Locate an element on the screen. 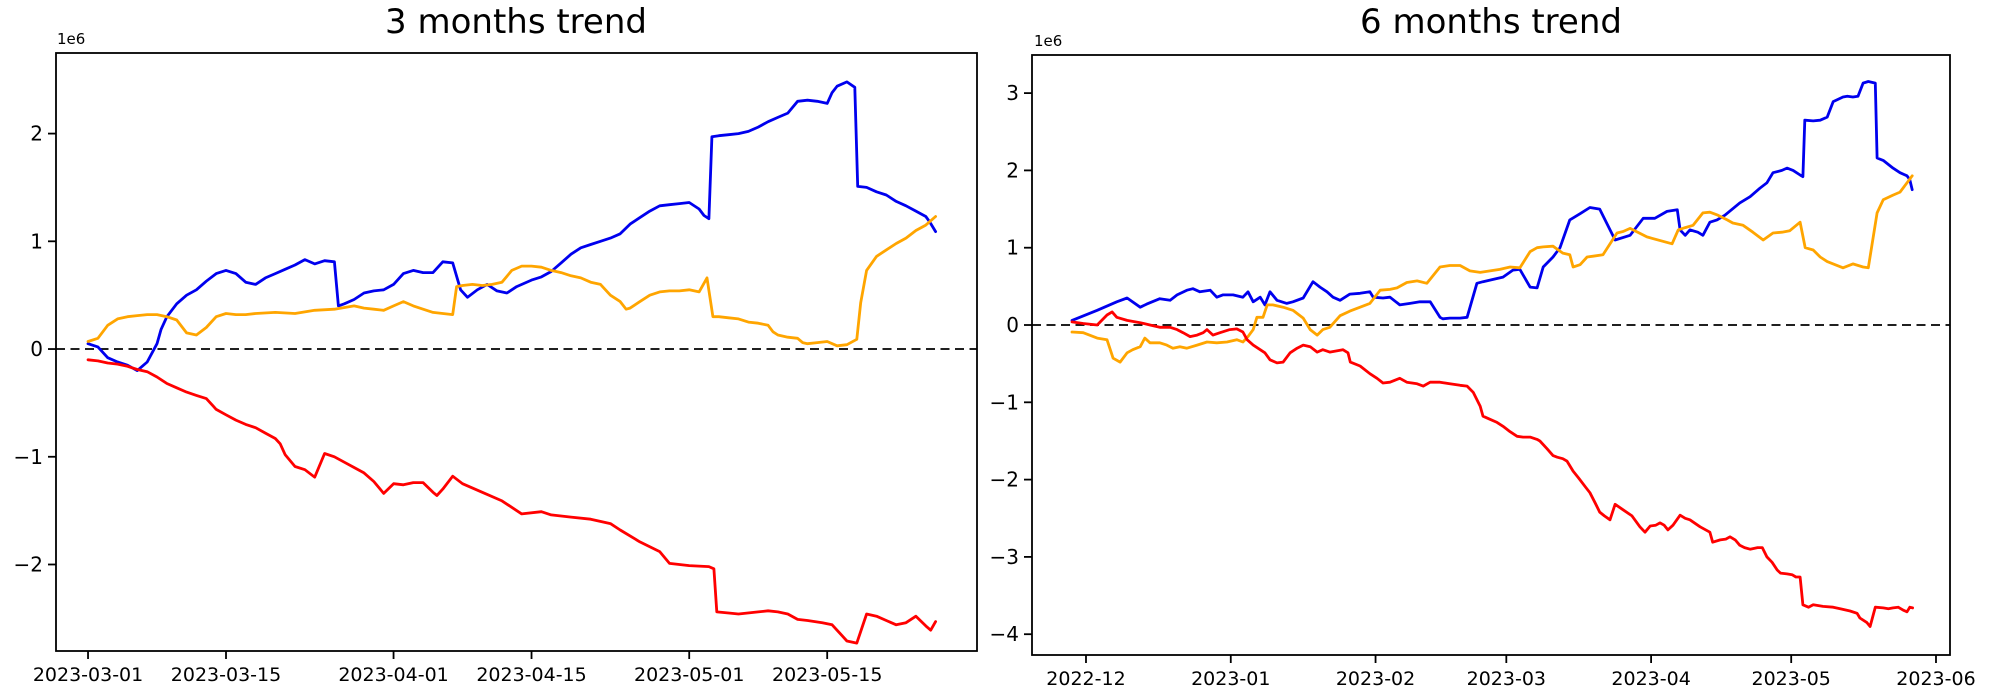  x-tick-label: 2023-03 is located at coordinates (1506, 679).